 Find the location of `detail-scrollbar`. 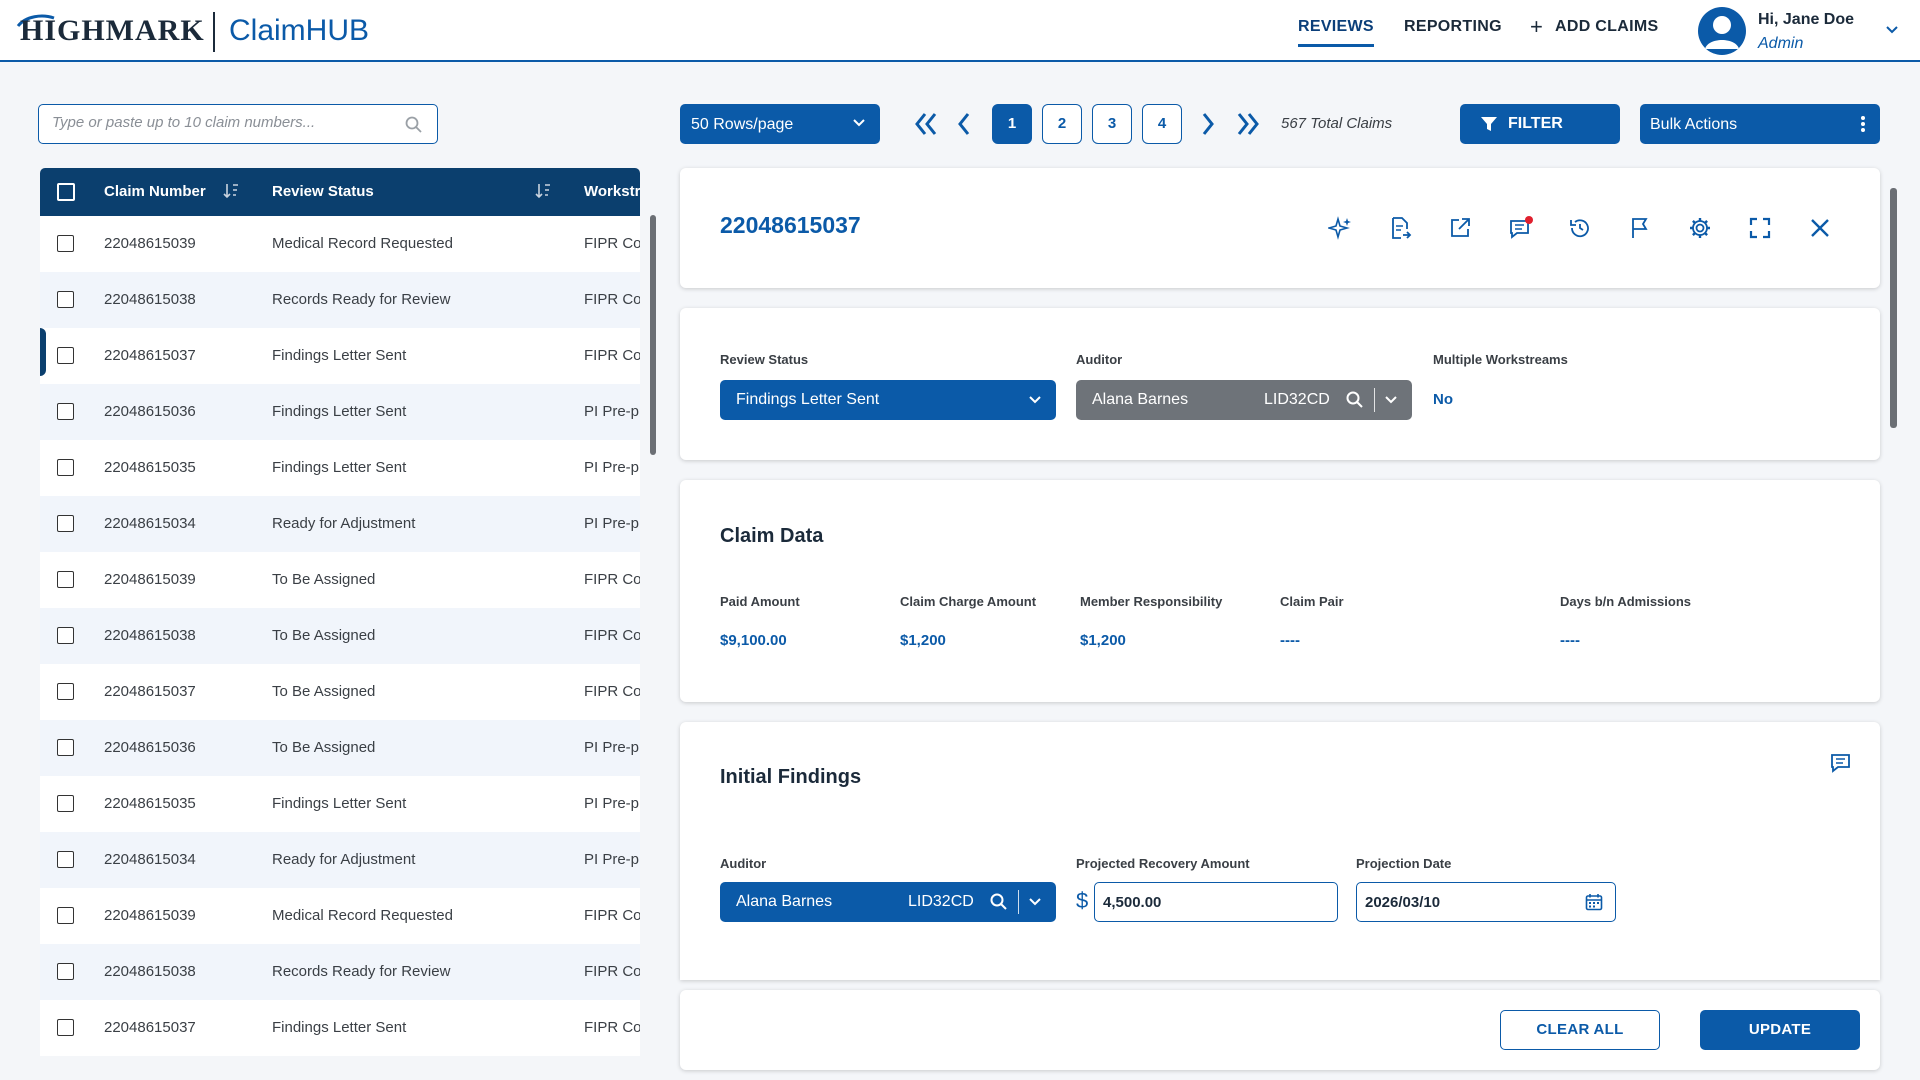

detail-scrollbar is located at coordinates (1893, 308).